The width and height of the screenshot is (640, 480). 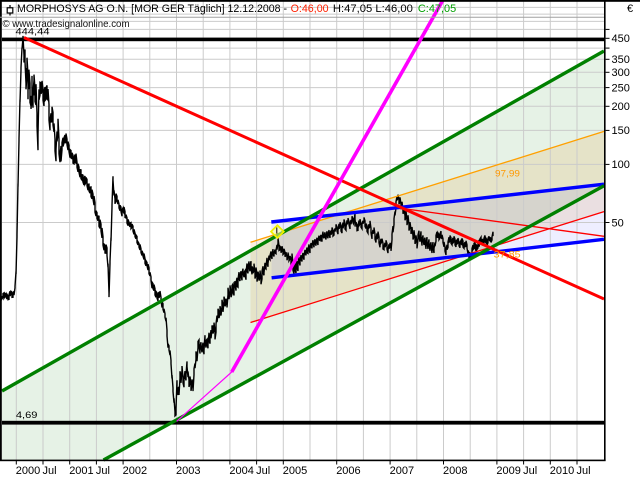 I want to click on svg-text: 2006, so click(x=348, y=471).